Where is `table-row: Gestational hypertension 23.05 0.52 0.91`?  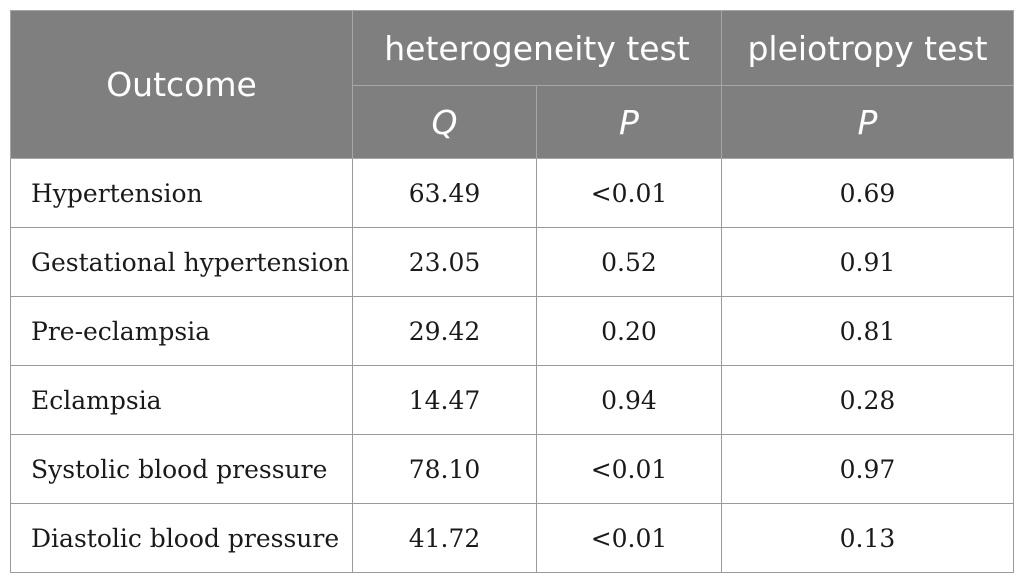
table-row: Gestational hypertension 23.05 0.52 0.91 is located at coordinates (512, 262).